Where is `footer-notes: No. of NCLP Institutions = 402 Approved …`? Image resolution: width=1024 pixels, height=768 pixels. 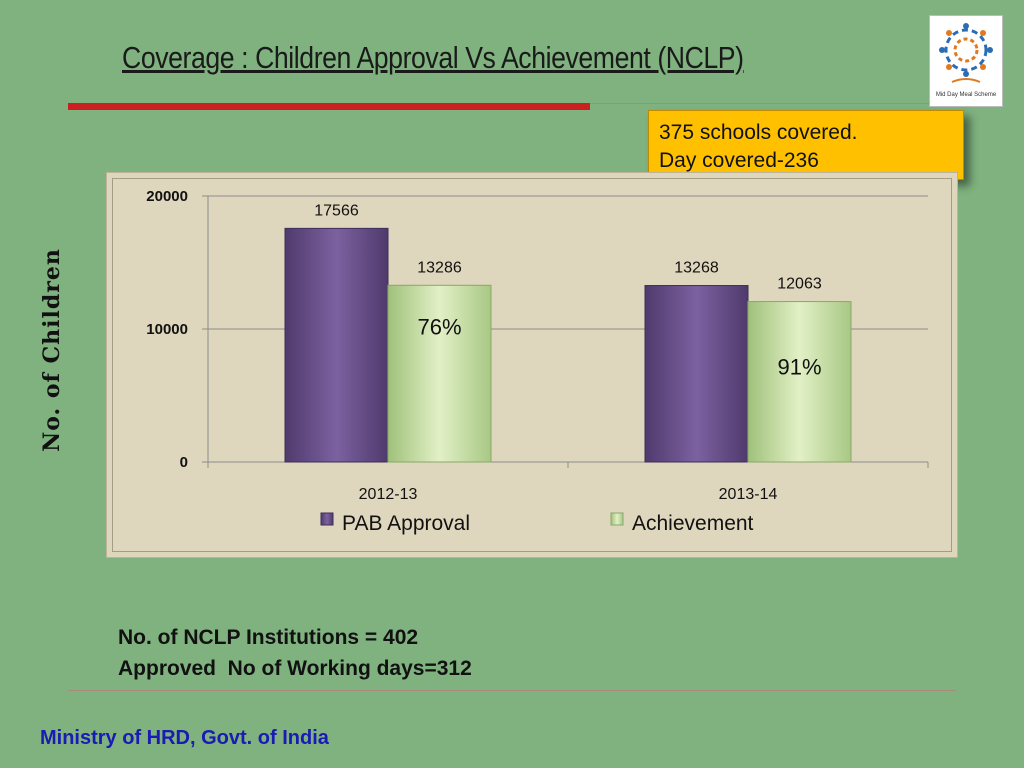
footer-notes: No. of NCLP Institutions = 402 Approved … is located at coordinates (295, 653).